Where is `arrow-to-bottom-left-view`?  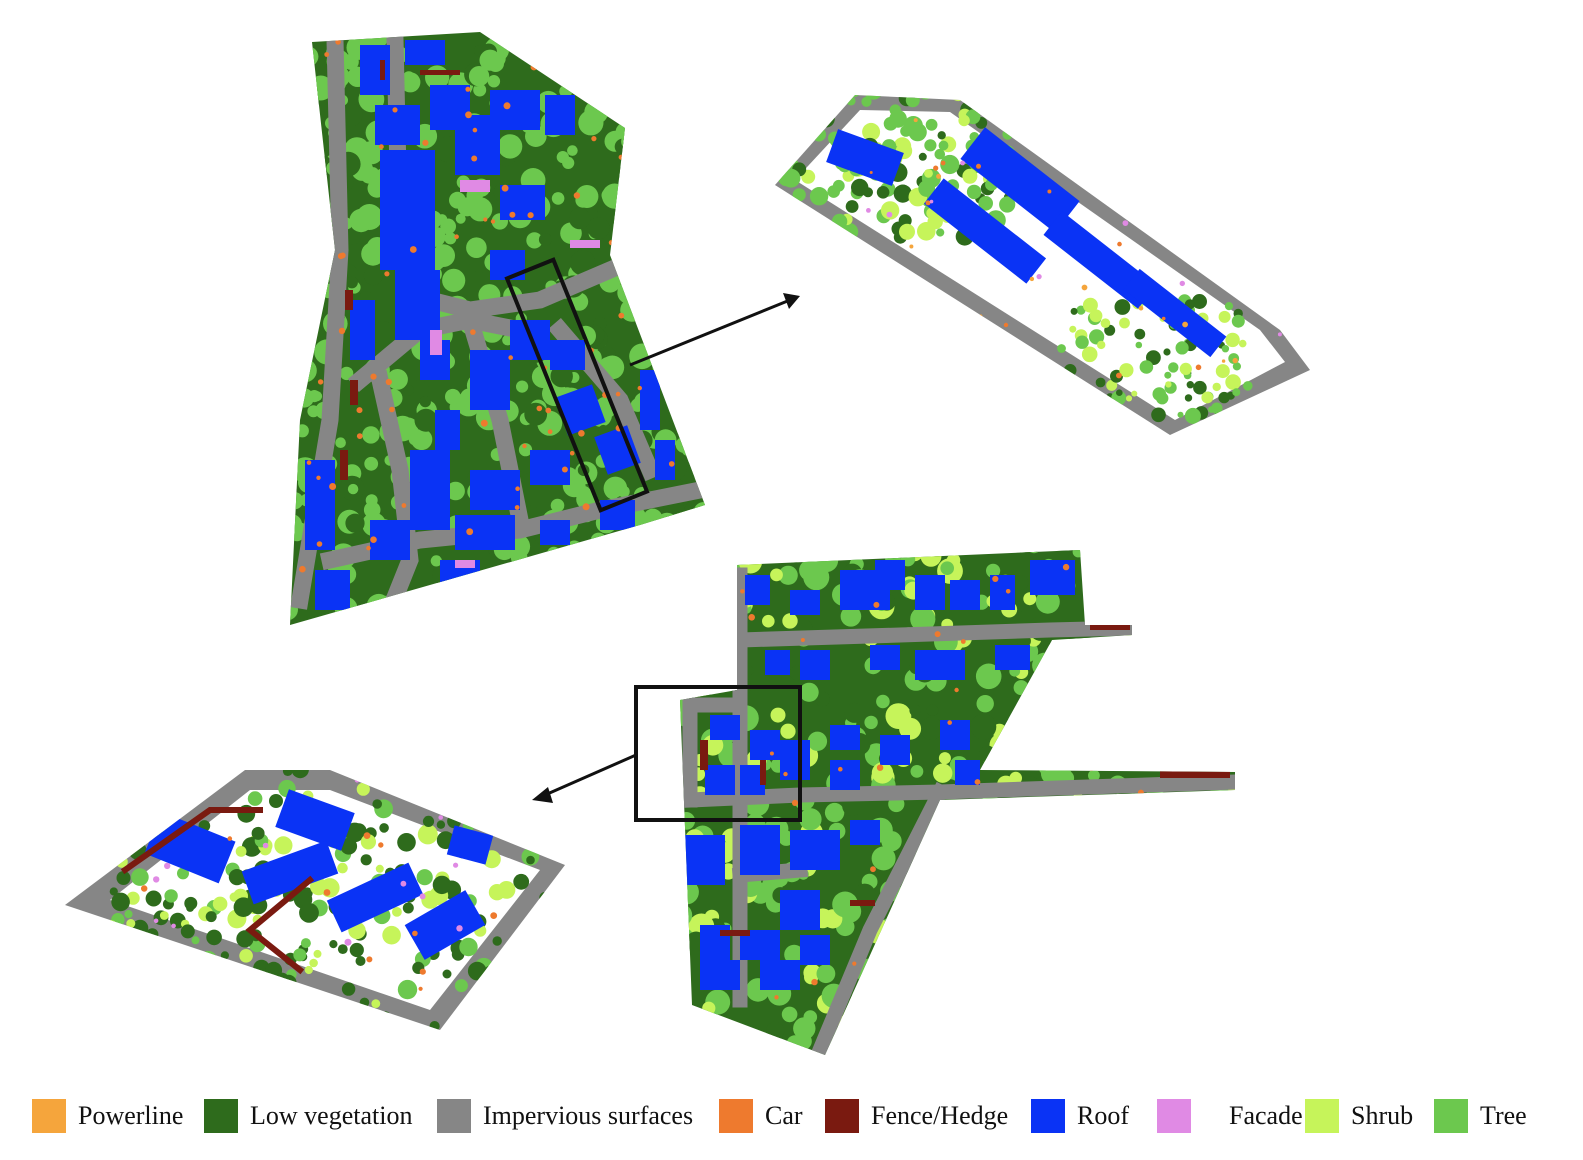
arrow-to-bottom-left-view is located at coordinates (584, 778).